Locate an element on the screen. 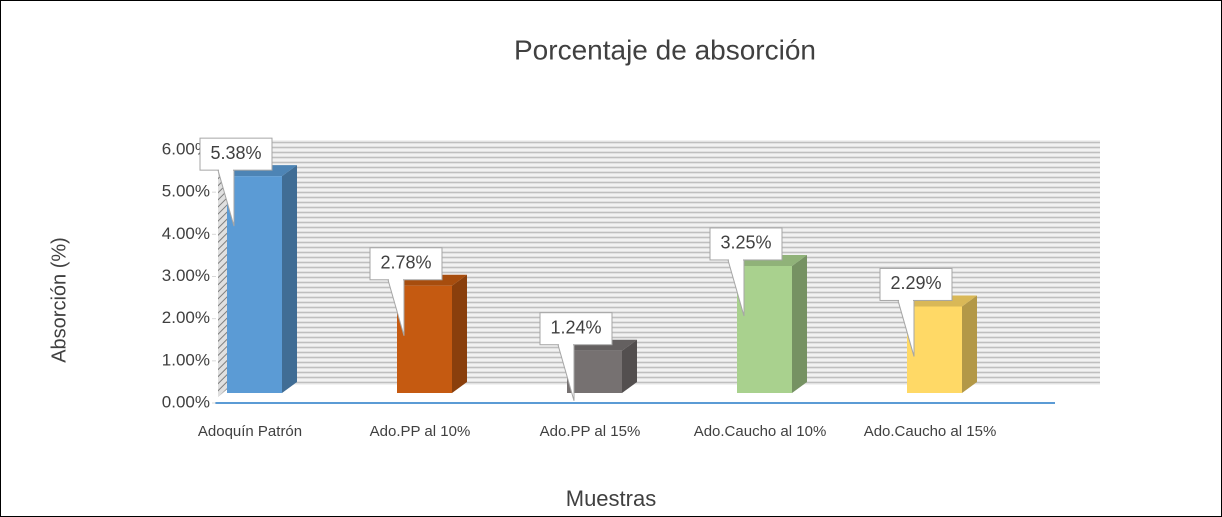 This screenshot has height=517, width=1222. x-tick-label: Adoquín Patrón is located at coordinates (250, 431).